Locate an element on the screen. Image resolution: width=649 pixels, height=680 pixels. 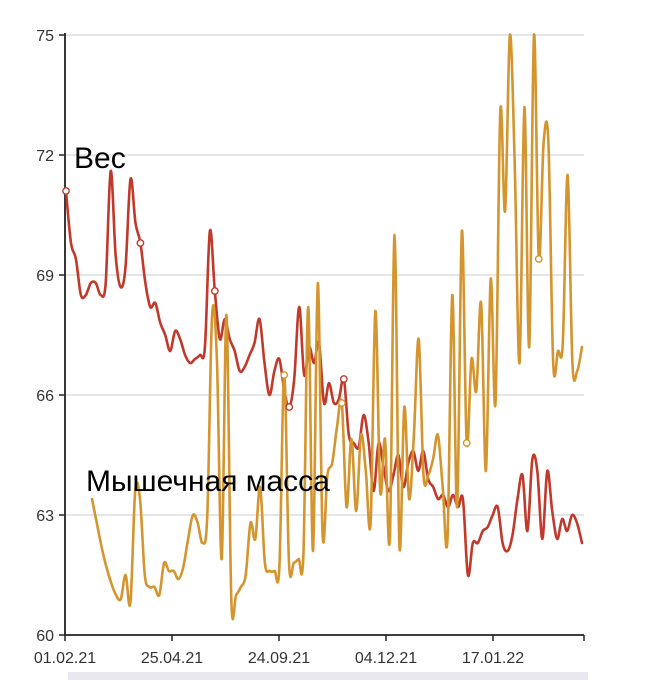
x-tick-label: 25.04.21 is located at coordinates (172, 658).